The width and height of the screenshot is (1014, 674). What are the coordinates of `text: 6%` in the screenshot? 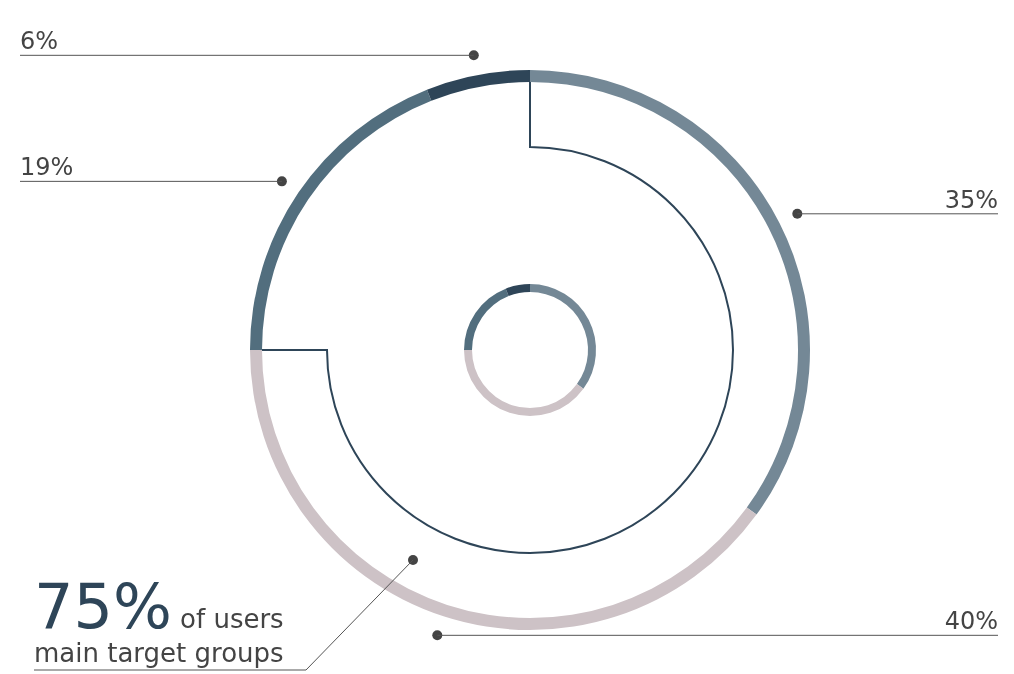 It's located at (39, 41).